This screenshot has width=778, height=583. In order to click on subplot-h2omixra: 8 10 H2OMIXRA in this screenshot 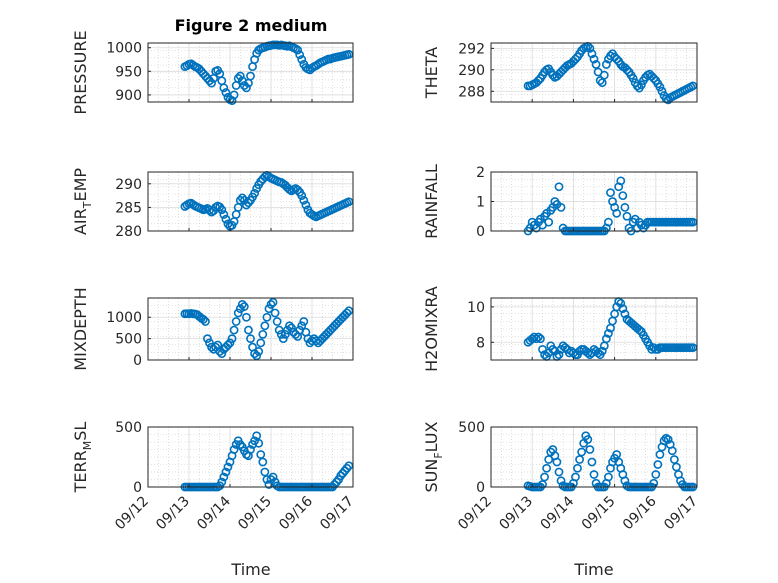, I will do `click(560, 329)`.